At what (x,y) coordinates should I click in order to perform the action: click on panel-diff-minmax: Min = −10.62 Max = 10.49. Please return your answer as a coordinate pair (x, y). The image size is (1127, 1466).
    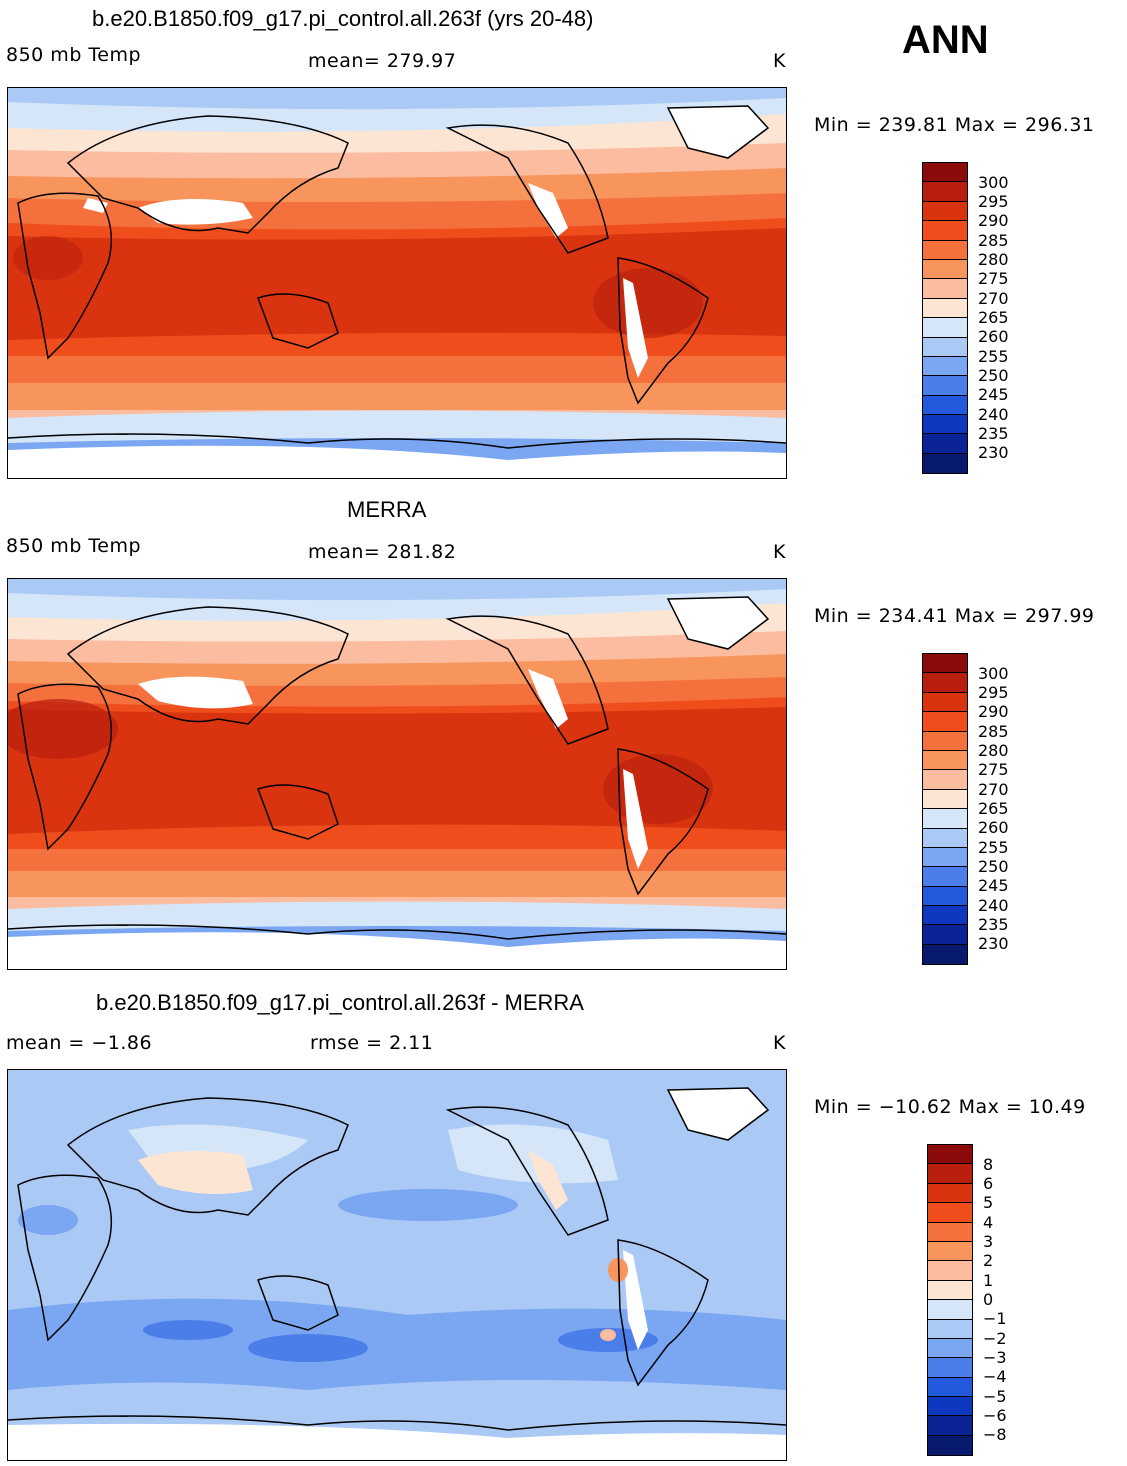
    Looking at the image, I should click on (950, 1107).